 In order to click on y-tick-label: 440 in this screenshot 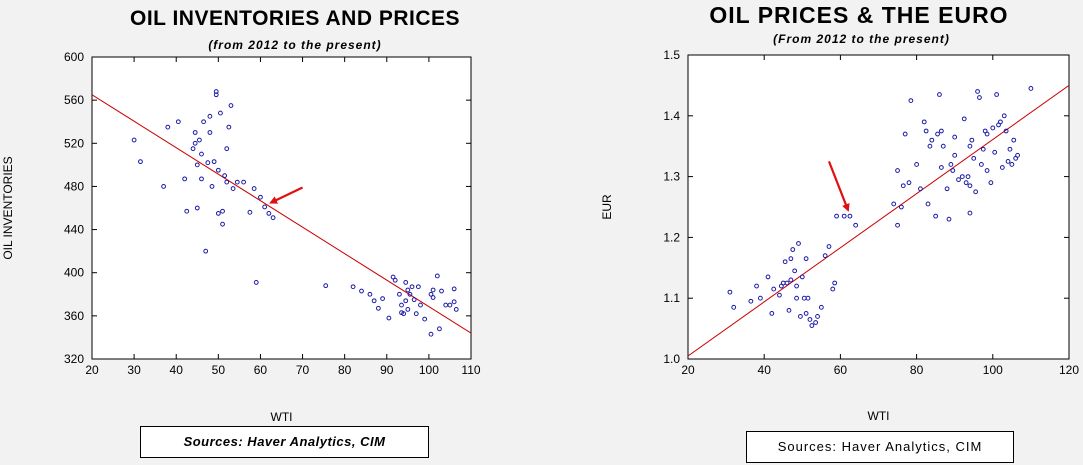, I will do `click(74, 230)`.